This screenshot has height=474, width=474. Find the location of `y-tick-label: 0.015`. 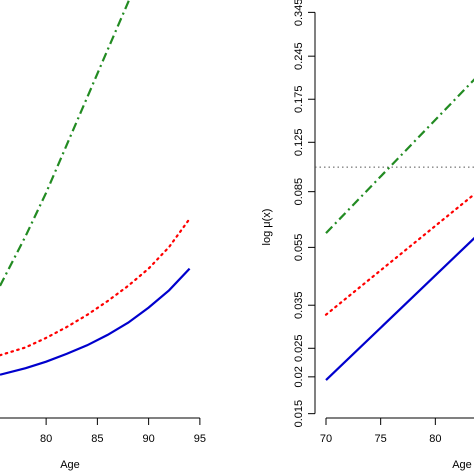

y-tick-label: 0.015 is located at coordinates (299, 414).